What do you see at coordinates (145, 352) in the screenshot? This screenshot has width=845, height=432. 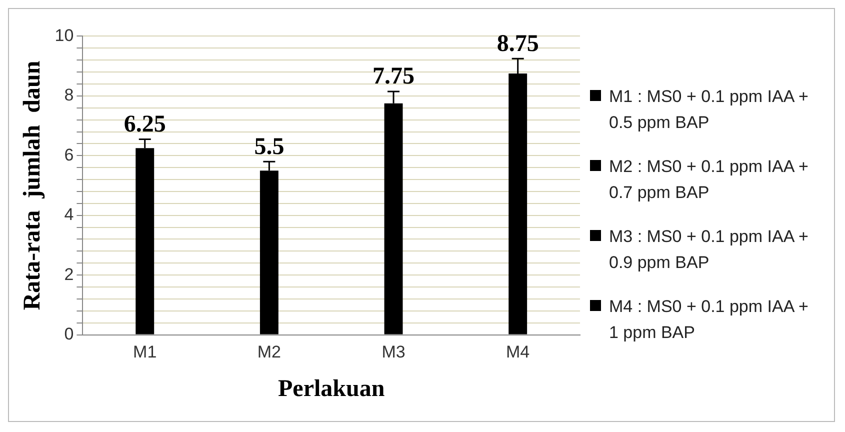 I see `x-tick-label: M1` at bounding box center [145, 352].